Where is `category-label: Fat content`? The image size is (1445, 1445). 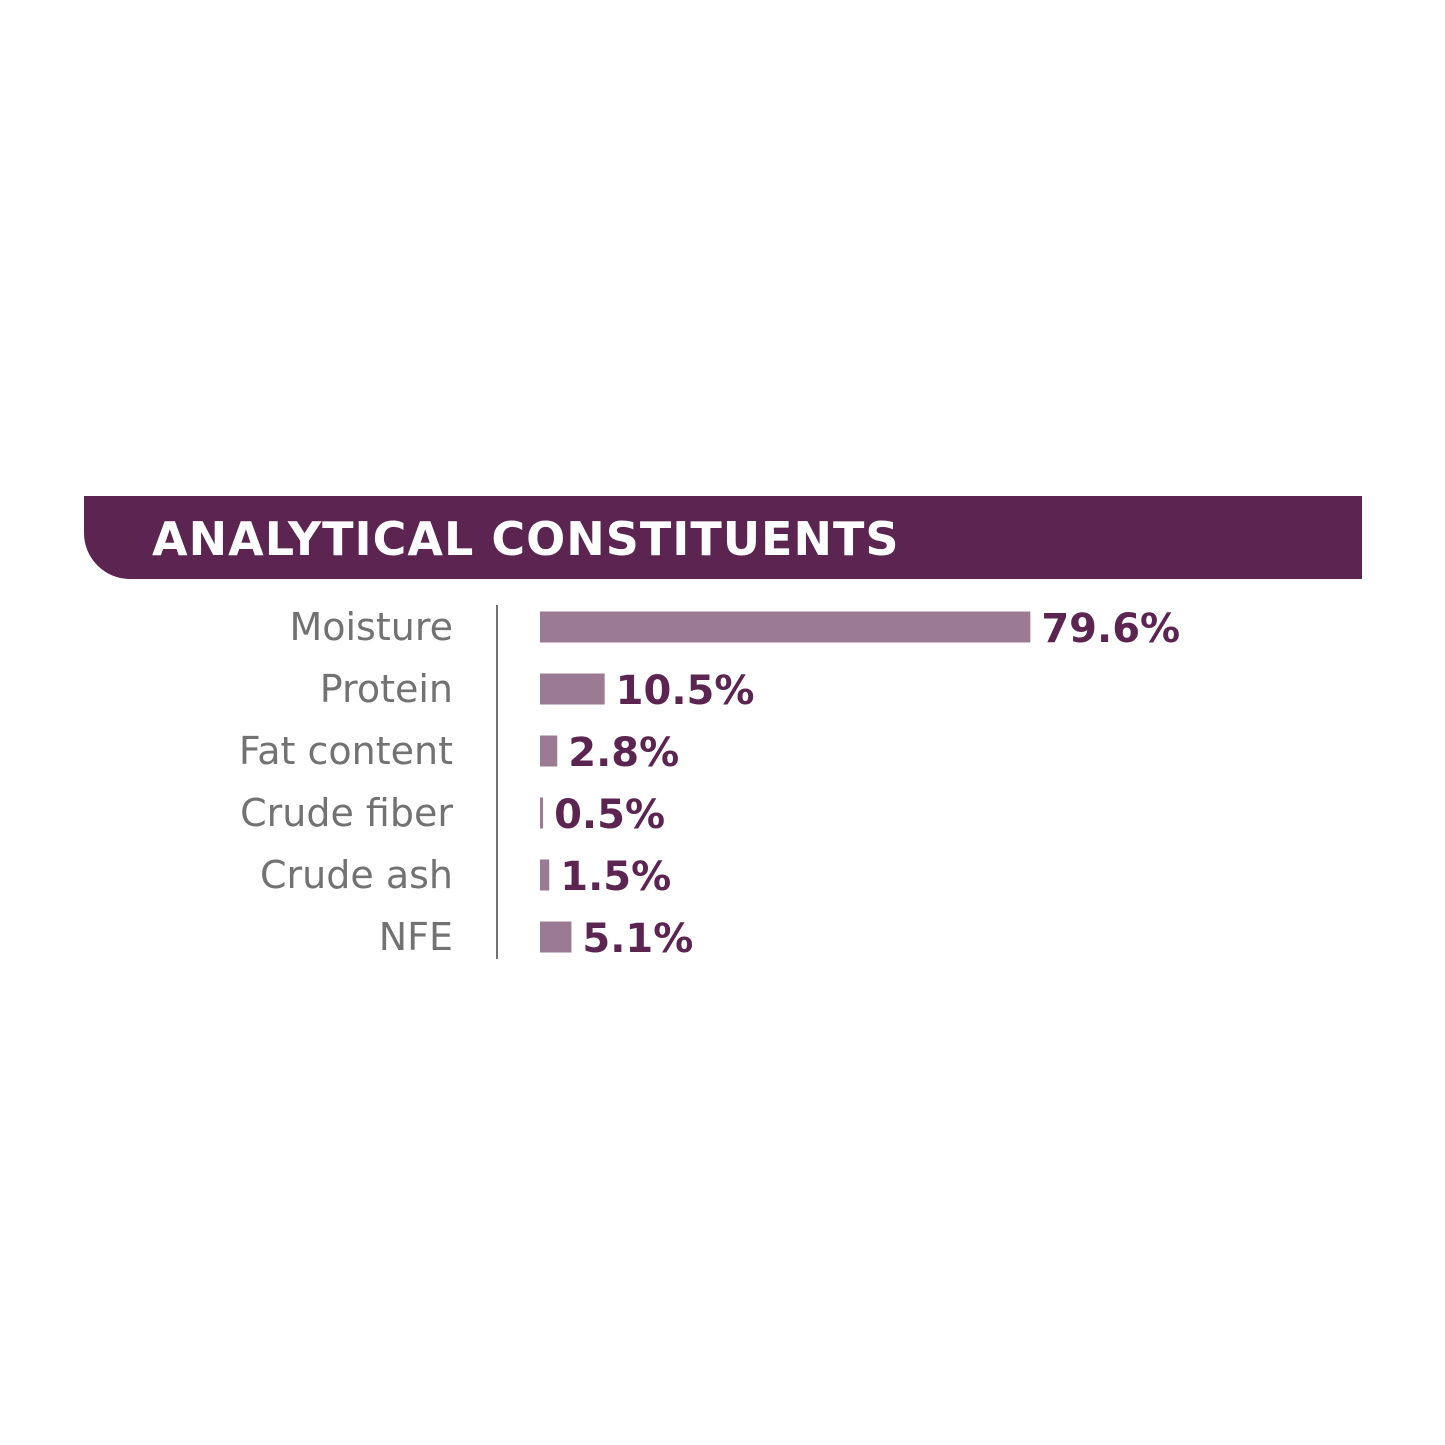 category-label: Fat content is located at coordinates (346, 751).